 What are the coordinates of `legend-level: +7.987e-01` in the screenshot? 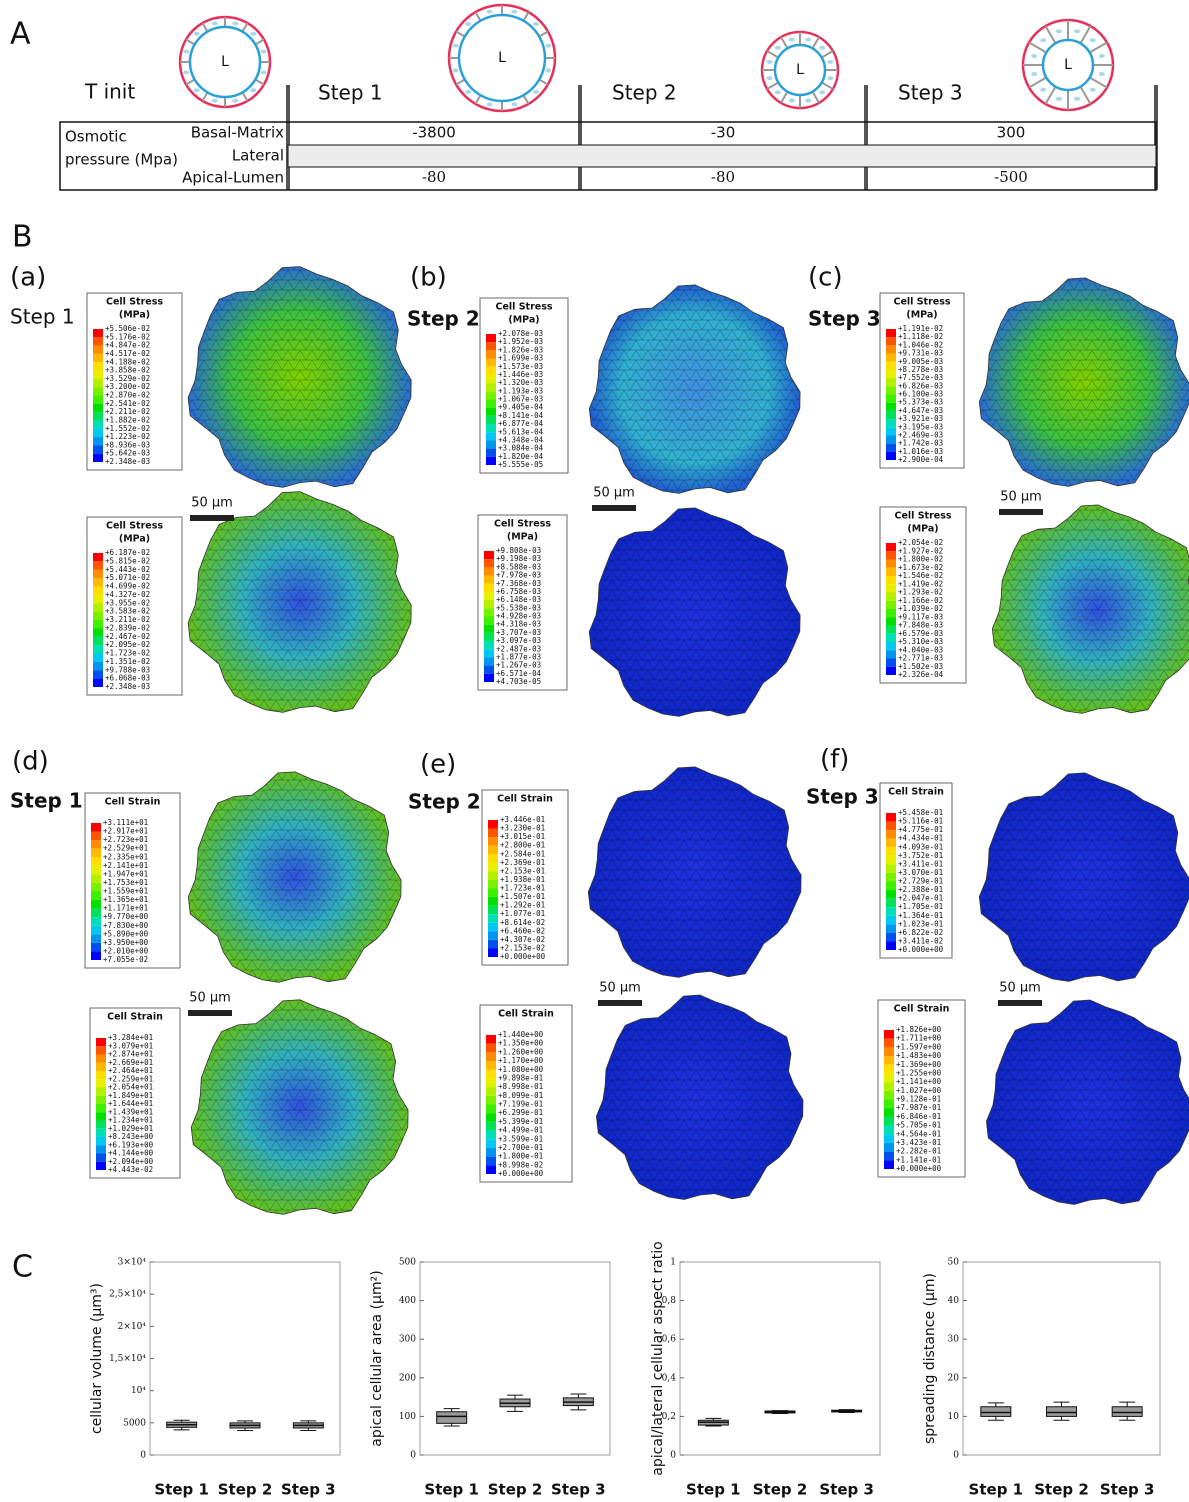 It's located at (918, 1107).